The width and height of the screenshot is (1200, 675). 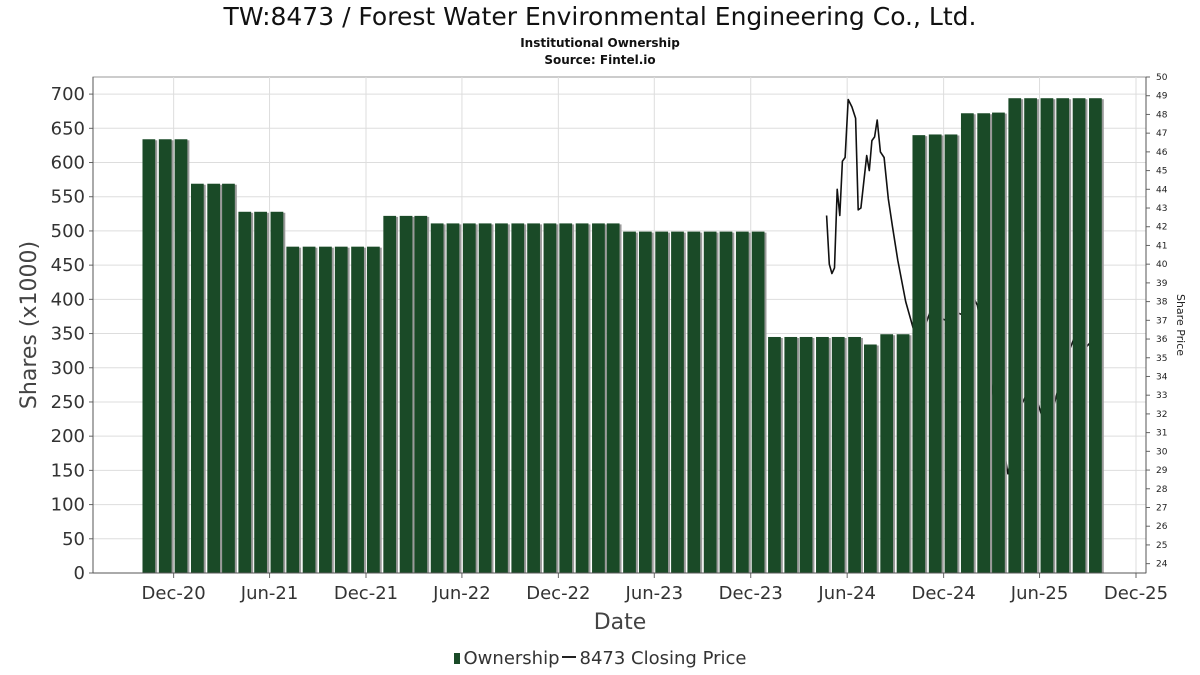 What do you see at coordinates (73, 539) in the screenshot?
I see `y-tick-label: 50` at bounding box center [73, 539].